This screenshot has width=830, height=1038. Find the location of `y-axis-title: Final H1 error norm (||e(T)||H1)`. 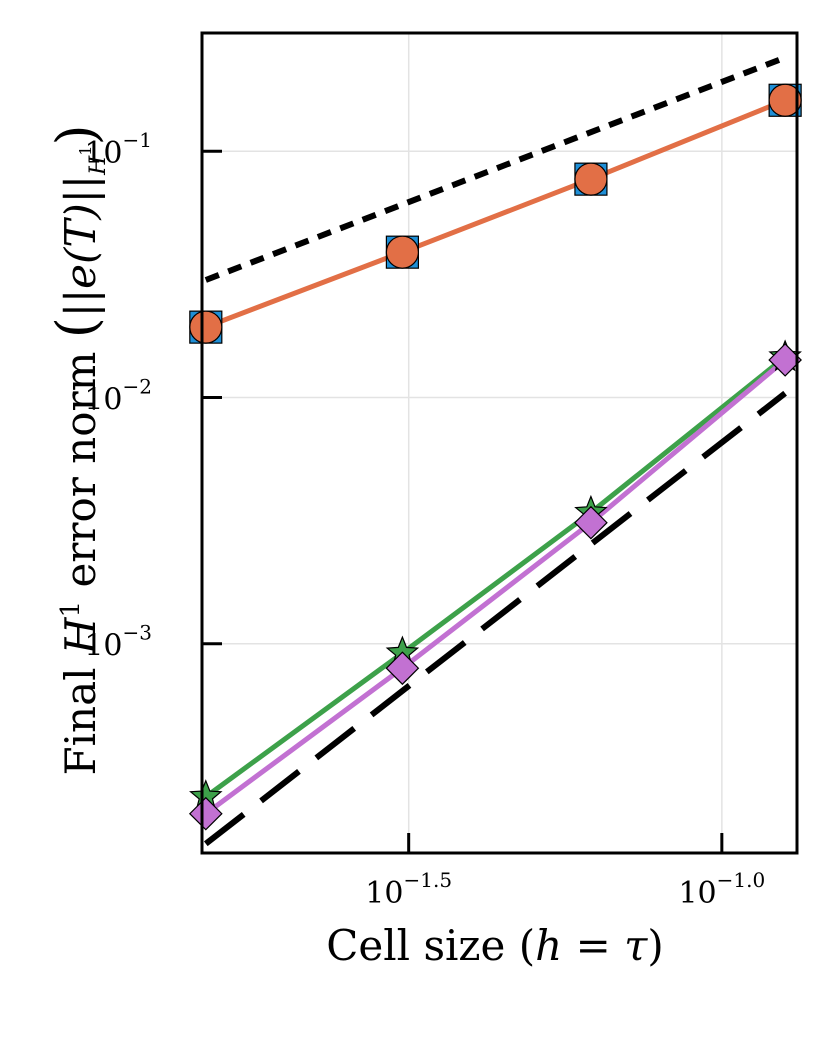

y-axis-title: Final H1 error norm (||e(T)||H1) is located at coordinates (78, 449).